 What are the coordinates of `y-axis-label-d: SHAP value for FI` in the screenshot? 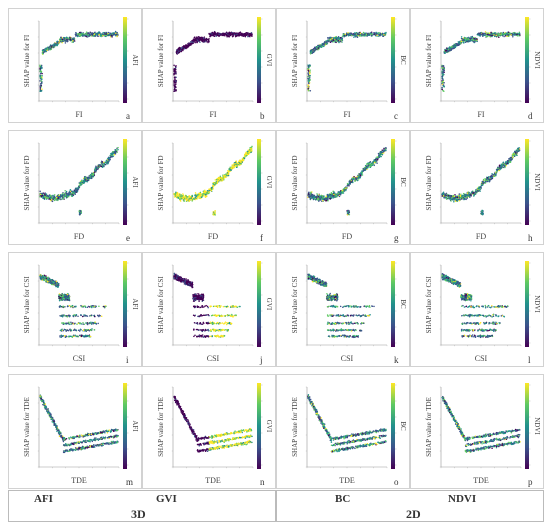 It's located at (429, 60).